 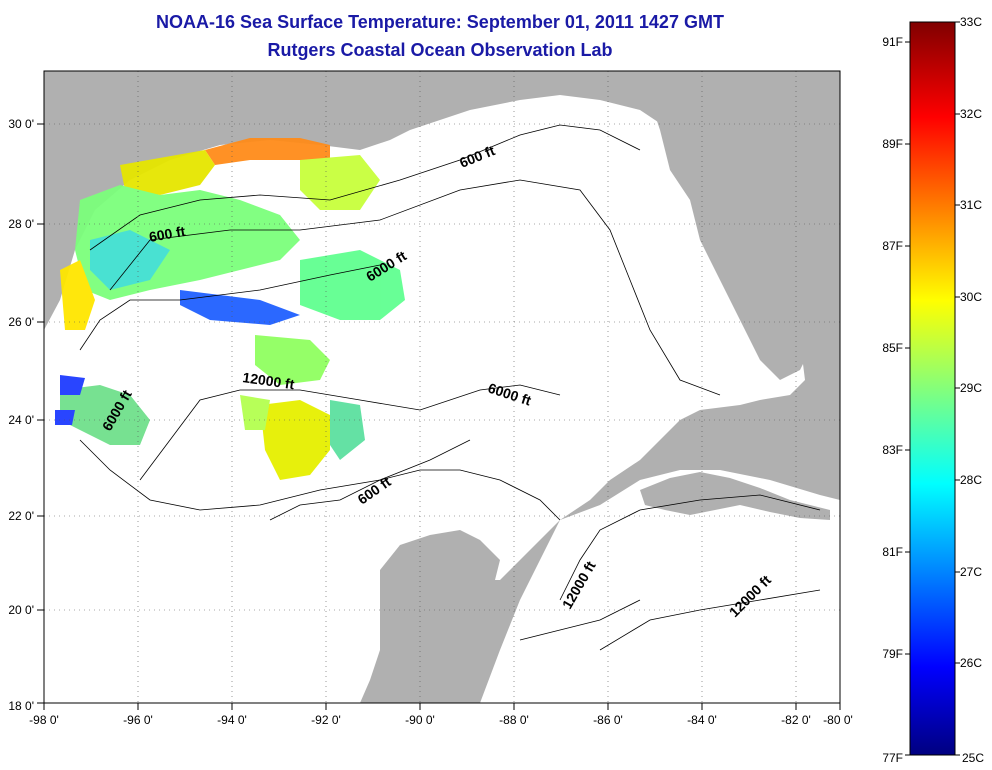 What do you see at coordinates (232, 720) in the screenshot?
I see `lon-tick-label: -94 0'` at bounding box center [232, 720].